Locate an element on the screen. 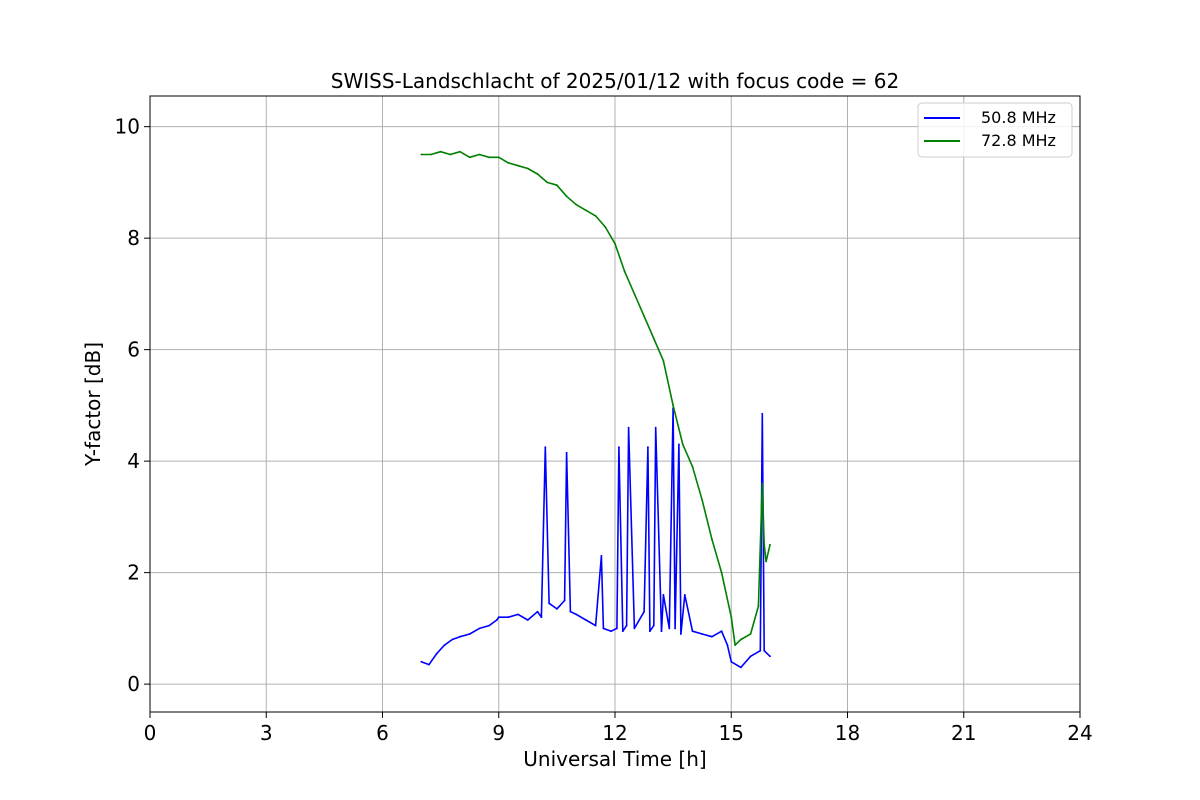  y-axis-label: Y-factor [dB] is located at coordinates (93, 404).